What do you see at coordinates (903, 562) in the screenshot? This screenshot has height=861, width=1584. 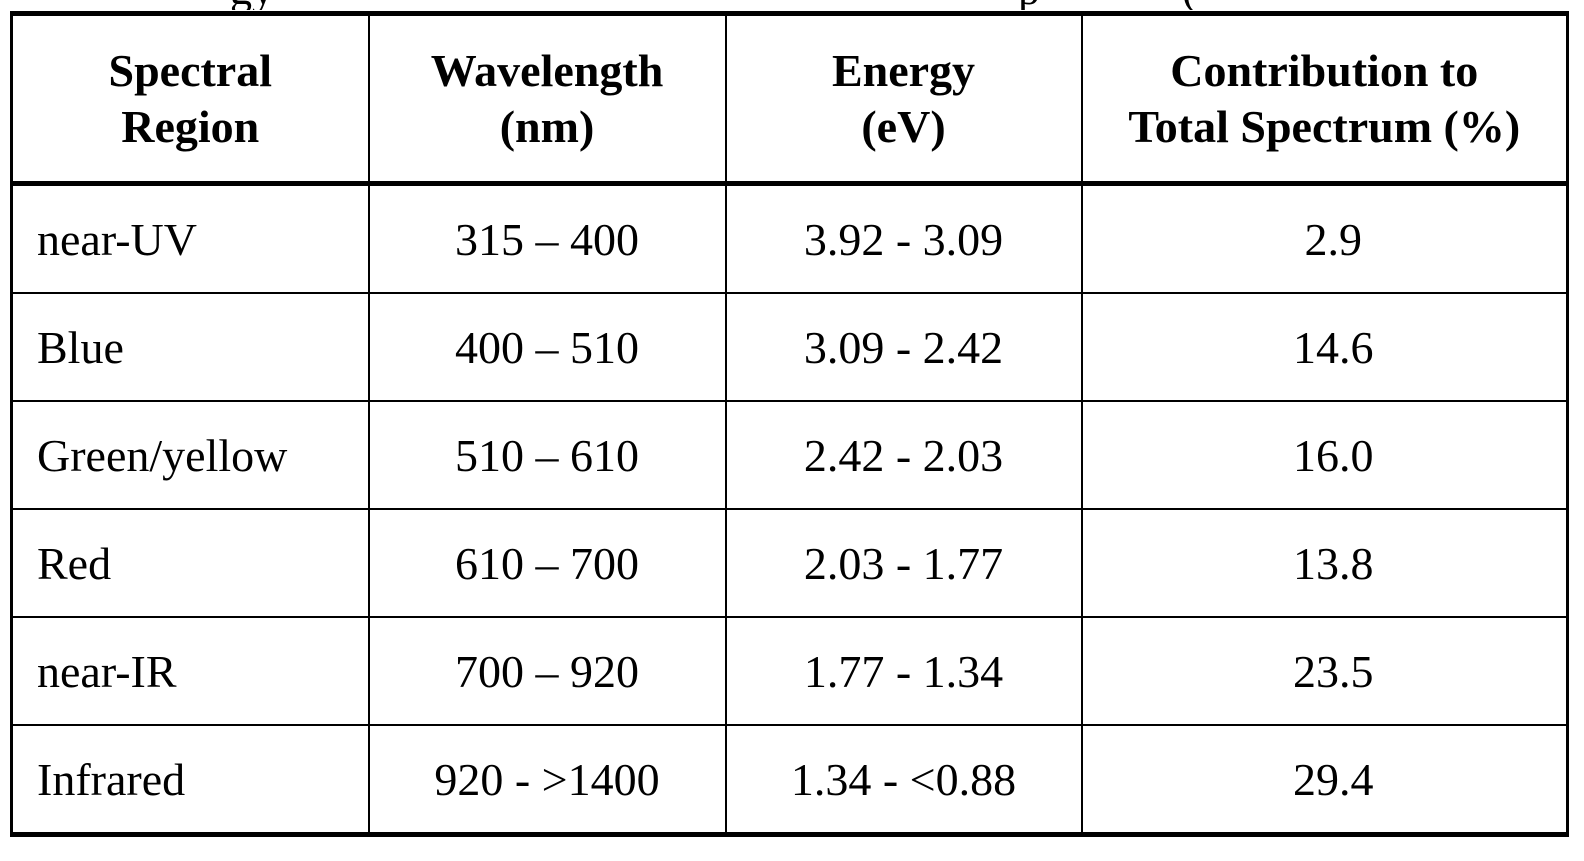 I see `cell-energy: 2.03 - 1.77` at bounding box center [903, 562].